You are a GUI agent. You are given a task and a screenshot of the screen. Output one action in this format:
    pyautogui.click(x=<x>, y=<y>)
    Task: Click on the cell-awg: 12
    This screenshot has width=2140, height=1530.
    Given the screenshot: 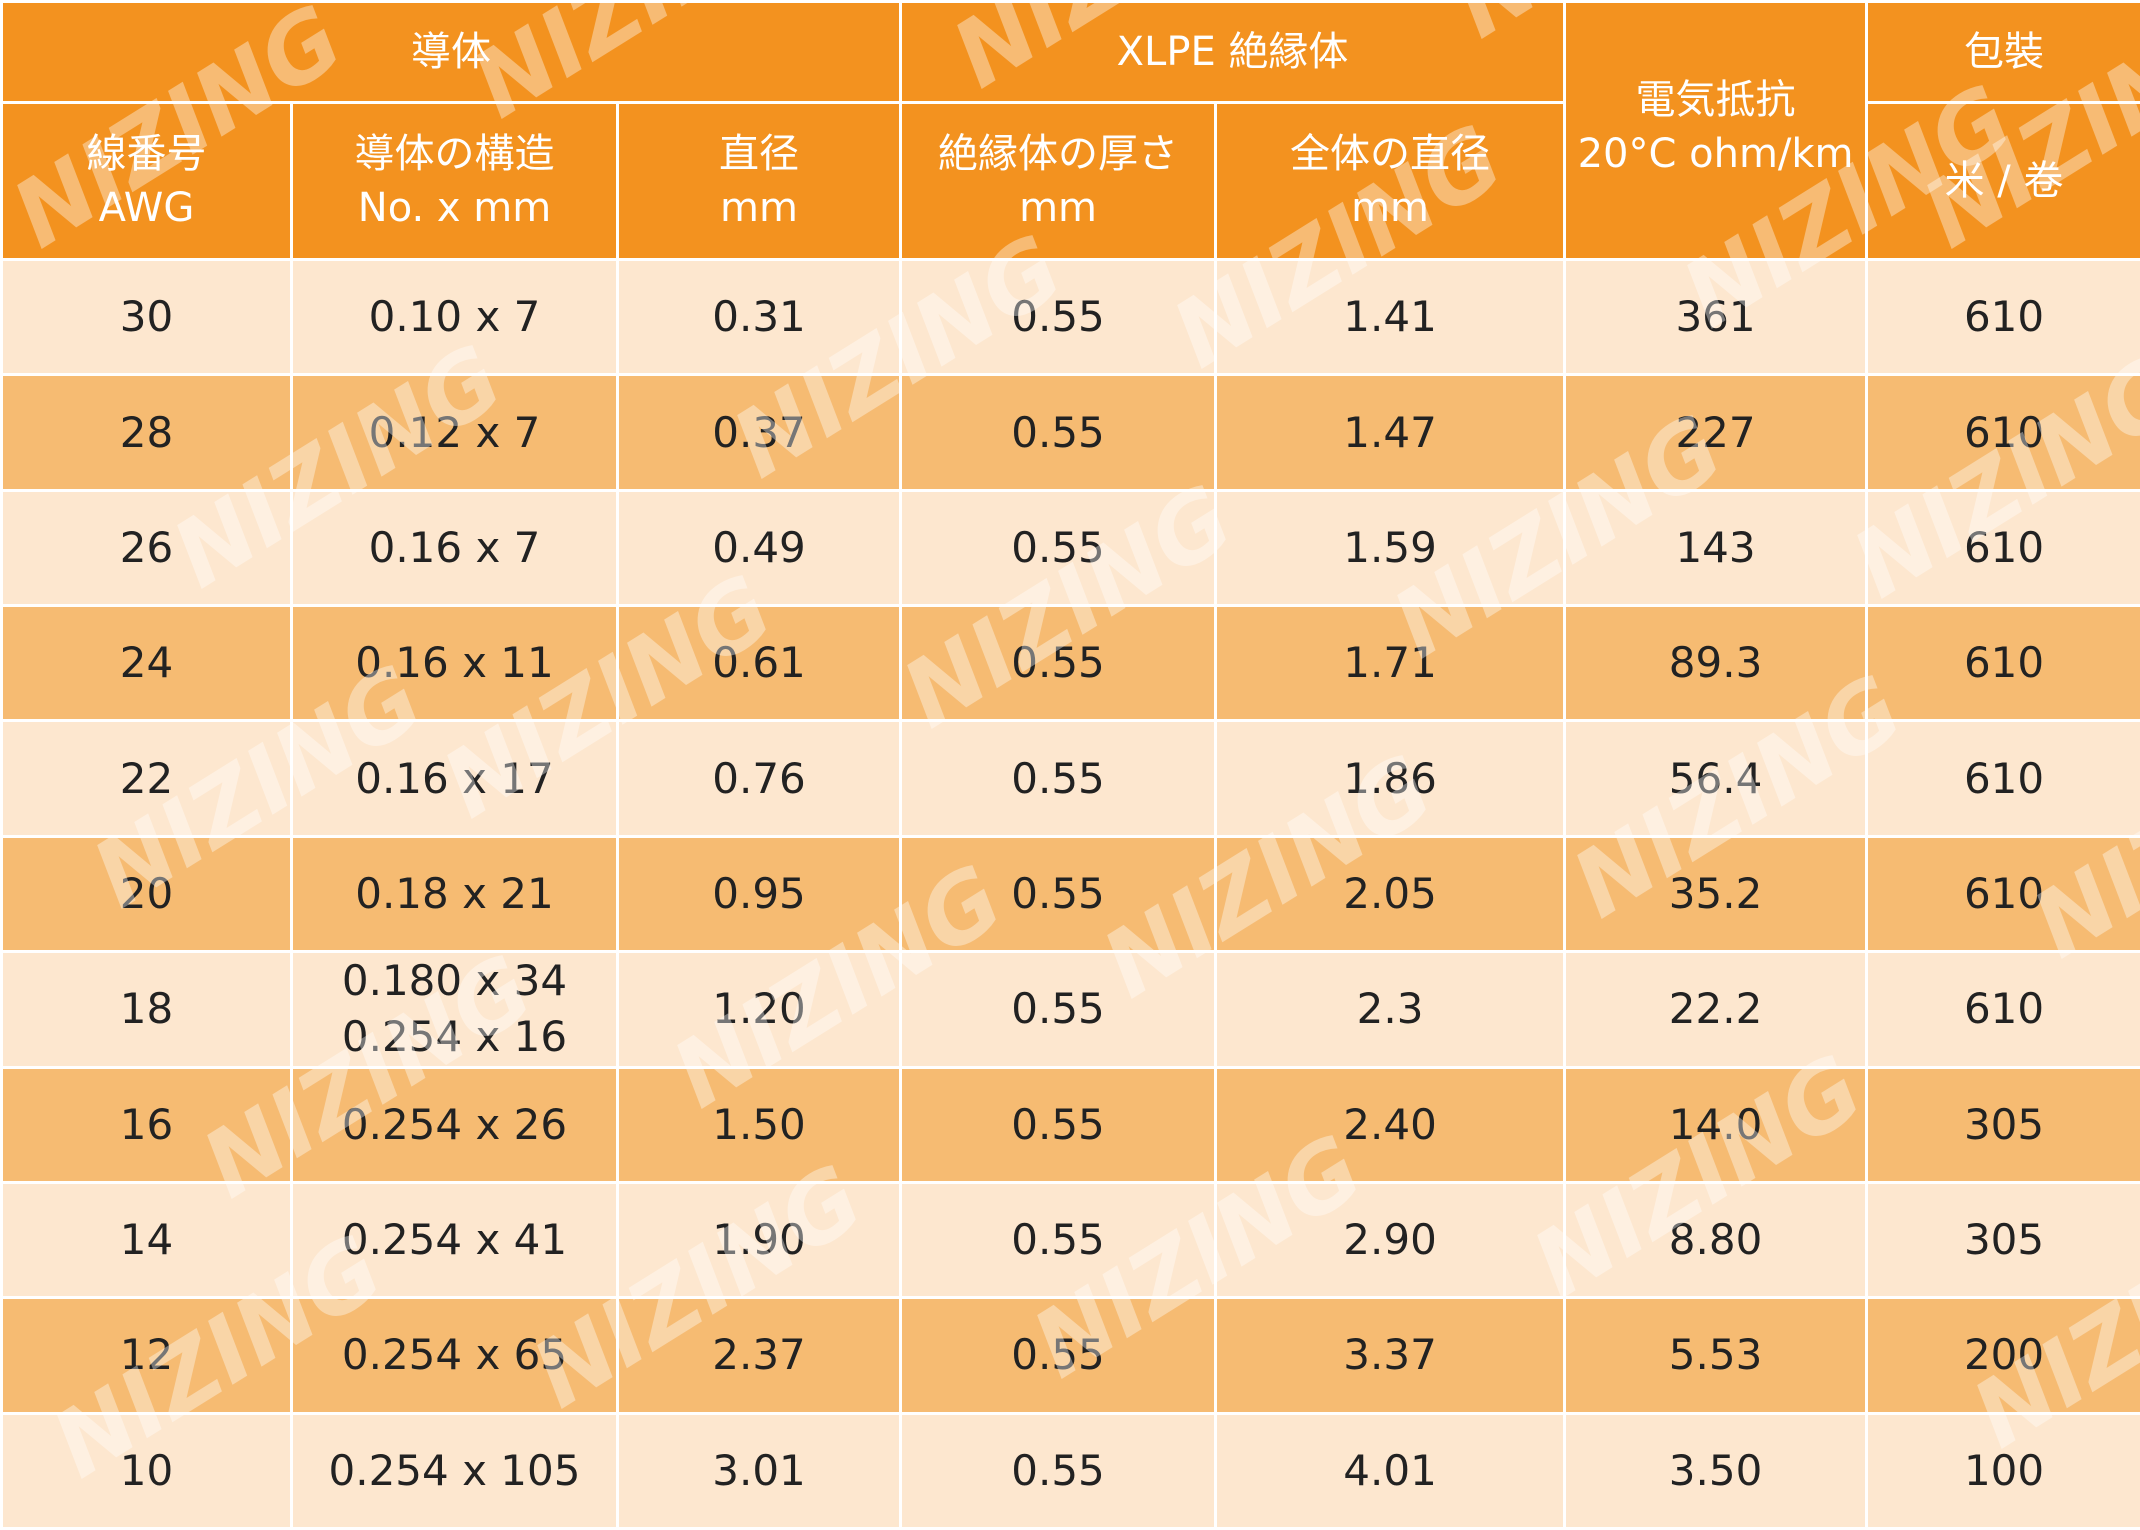 What is the action you would take?
    pyautogui.click(x=146, y=1355)
    